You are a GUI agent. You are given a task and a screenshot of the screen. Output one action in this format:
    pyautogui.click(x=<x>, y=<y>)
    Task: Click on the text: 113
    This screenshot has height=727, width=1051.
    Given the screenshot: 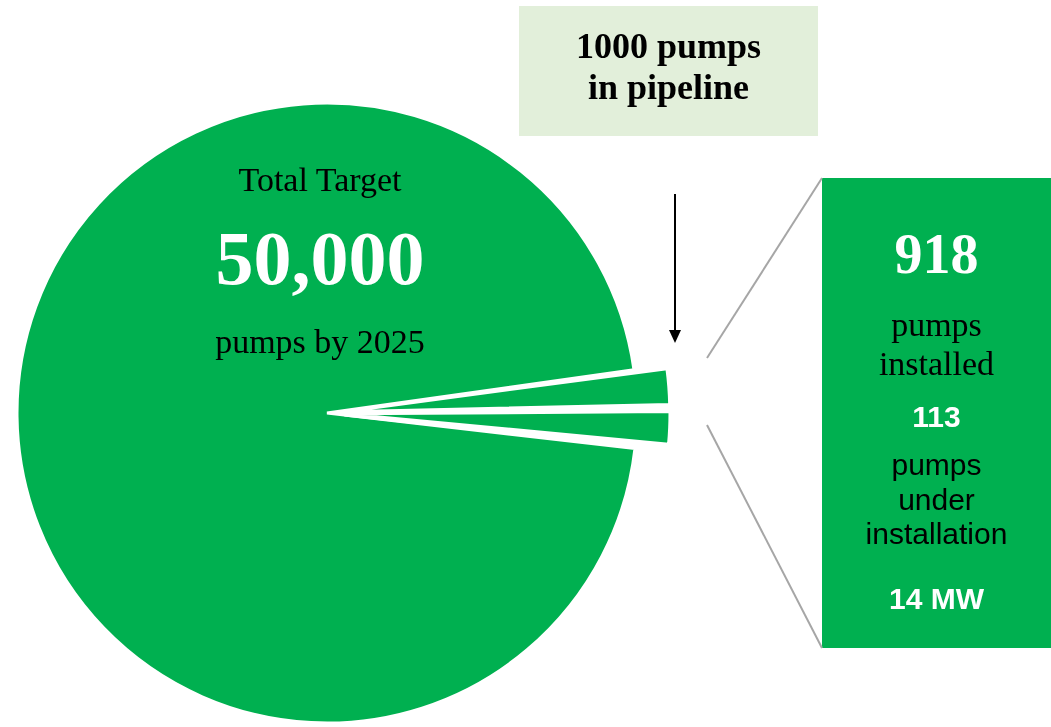 What is the action you would take?
    pyautogui.click(x=936, y=417)
    